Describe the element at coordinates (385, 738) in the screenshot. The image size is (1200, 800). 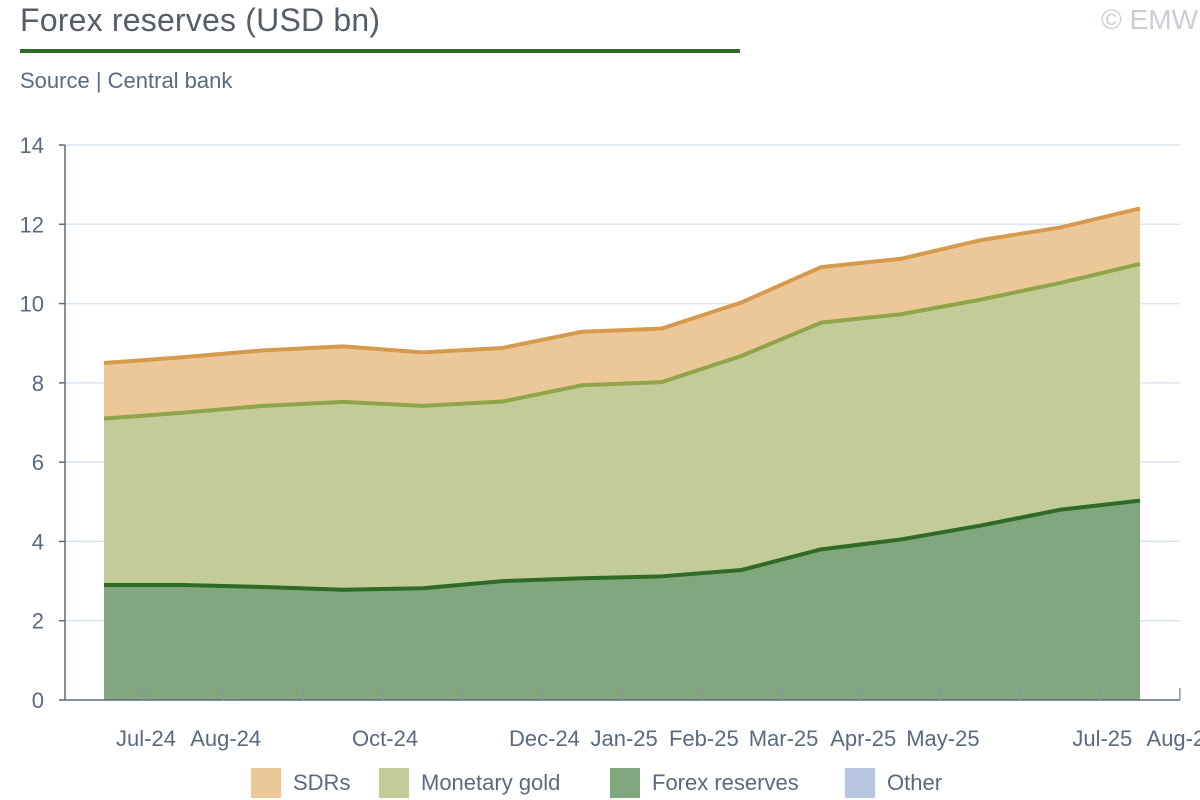
I see `x-tick-label: Oct-24` at that location.